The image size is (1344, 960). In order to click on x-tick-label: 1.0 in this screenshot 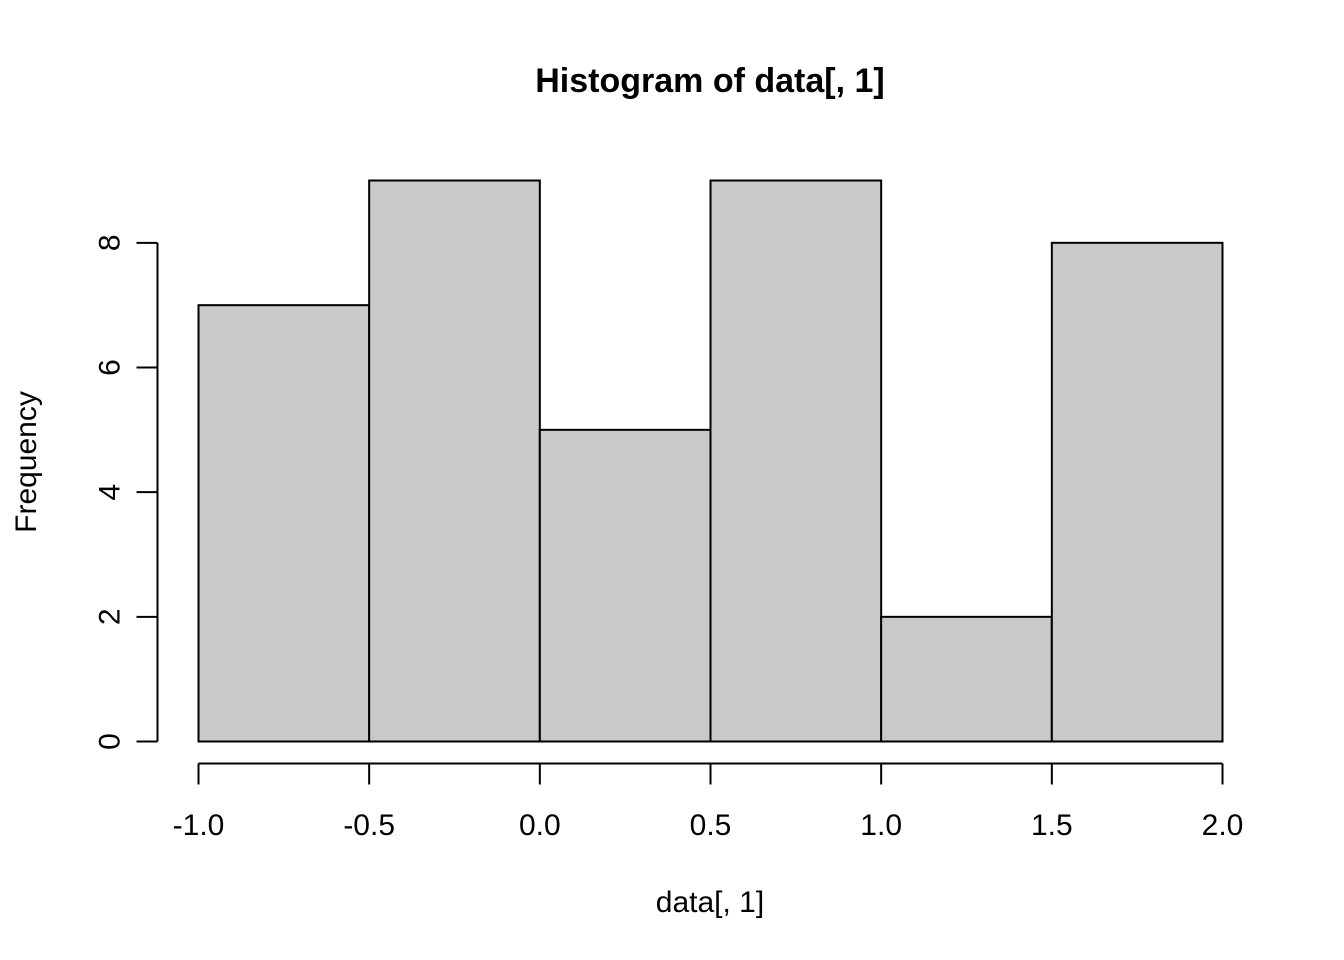, I will do `click(881, 825)`.